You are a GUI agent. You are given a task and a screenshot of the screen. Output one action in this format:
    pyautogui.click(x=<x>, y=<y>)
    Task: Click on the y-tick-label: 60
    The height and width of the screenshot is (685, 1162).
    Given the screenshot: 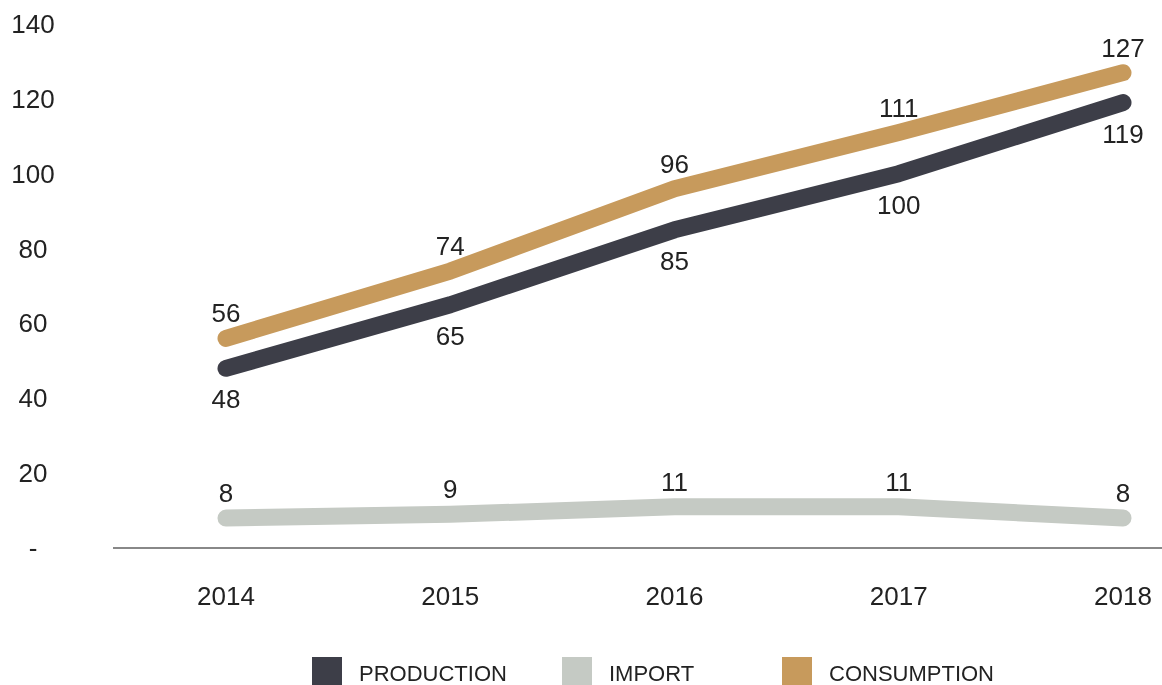 What is the action you would take?
    pyautogui.click(x=33, y=323)
    